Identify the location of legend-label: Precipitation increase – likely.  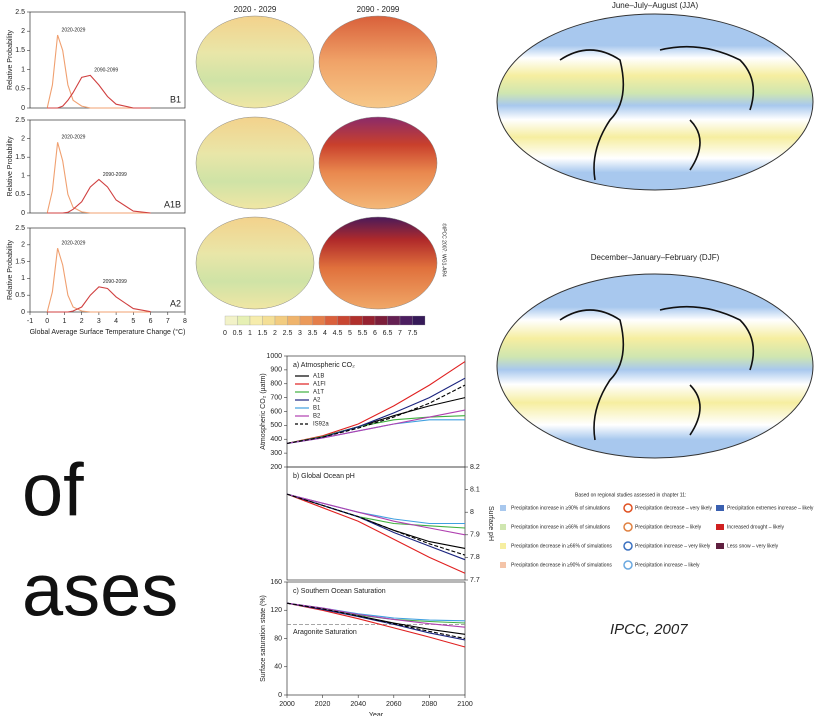
(667, 565).